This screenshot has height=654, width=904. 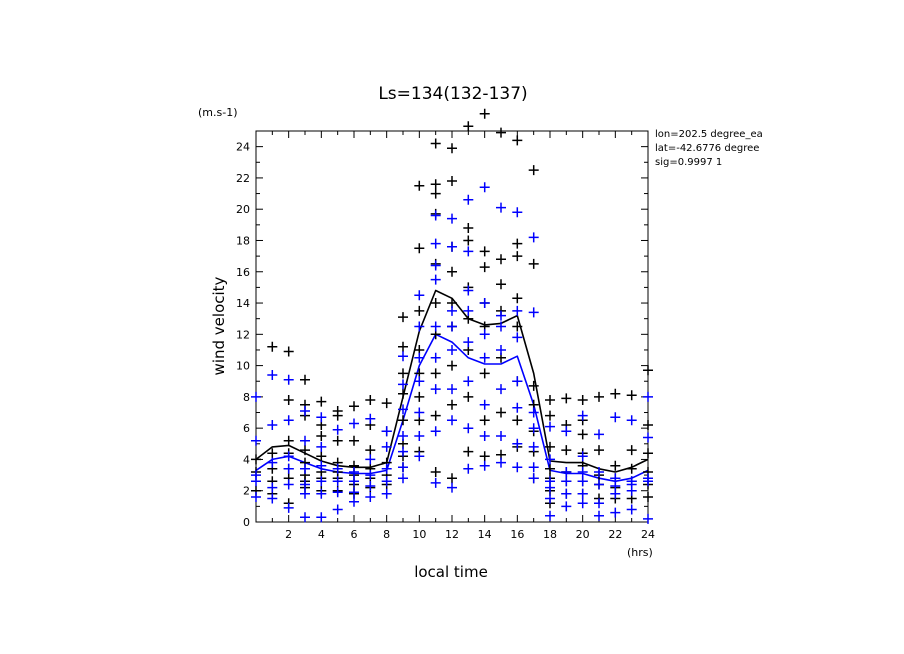 What do you see at coordinates (707, 148) in the screenshot?
I see `info-line-lat: lat=-42.6776 degree` at bounding box center [707, 148].